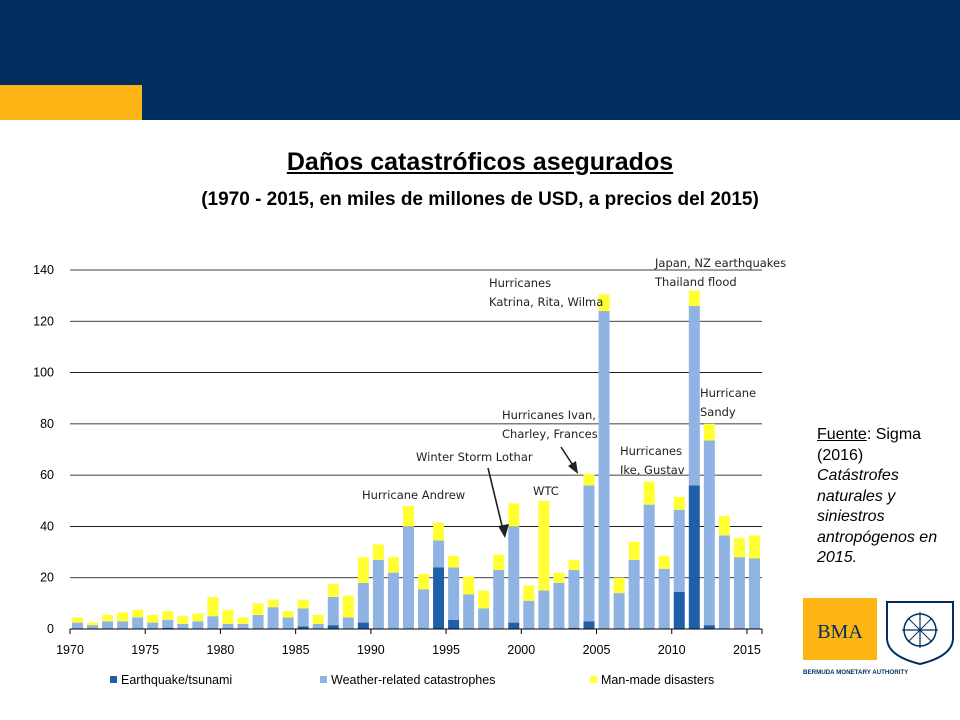 The width and height of the screenshot is (960, 720). I want to click on logo-text: BMA, so click(840, 632).